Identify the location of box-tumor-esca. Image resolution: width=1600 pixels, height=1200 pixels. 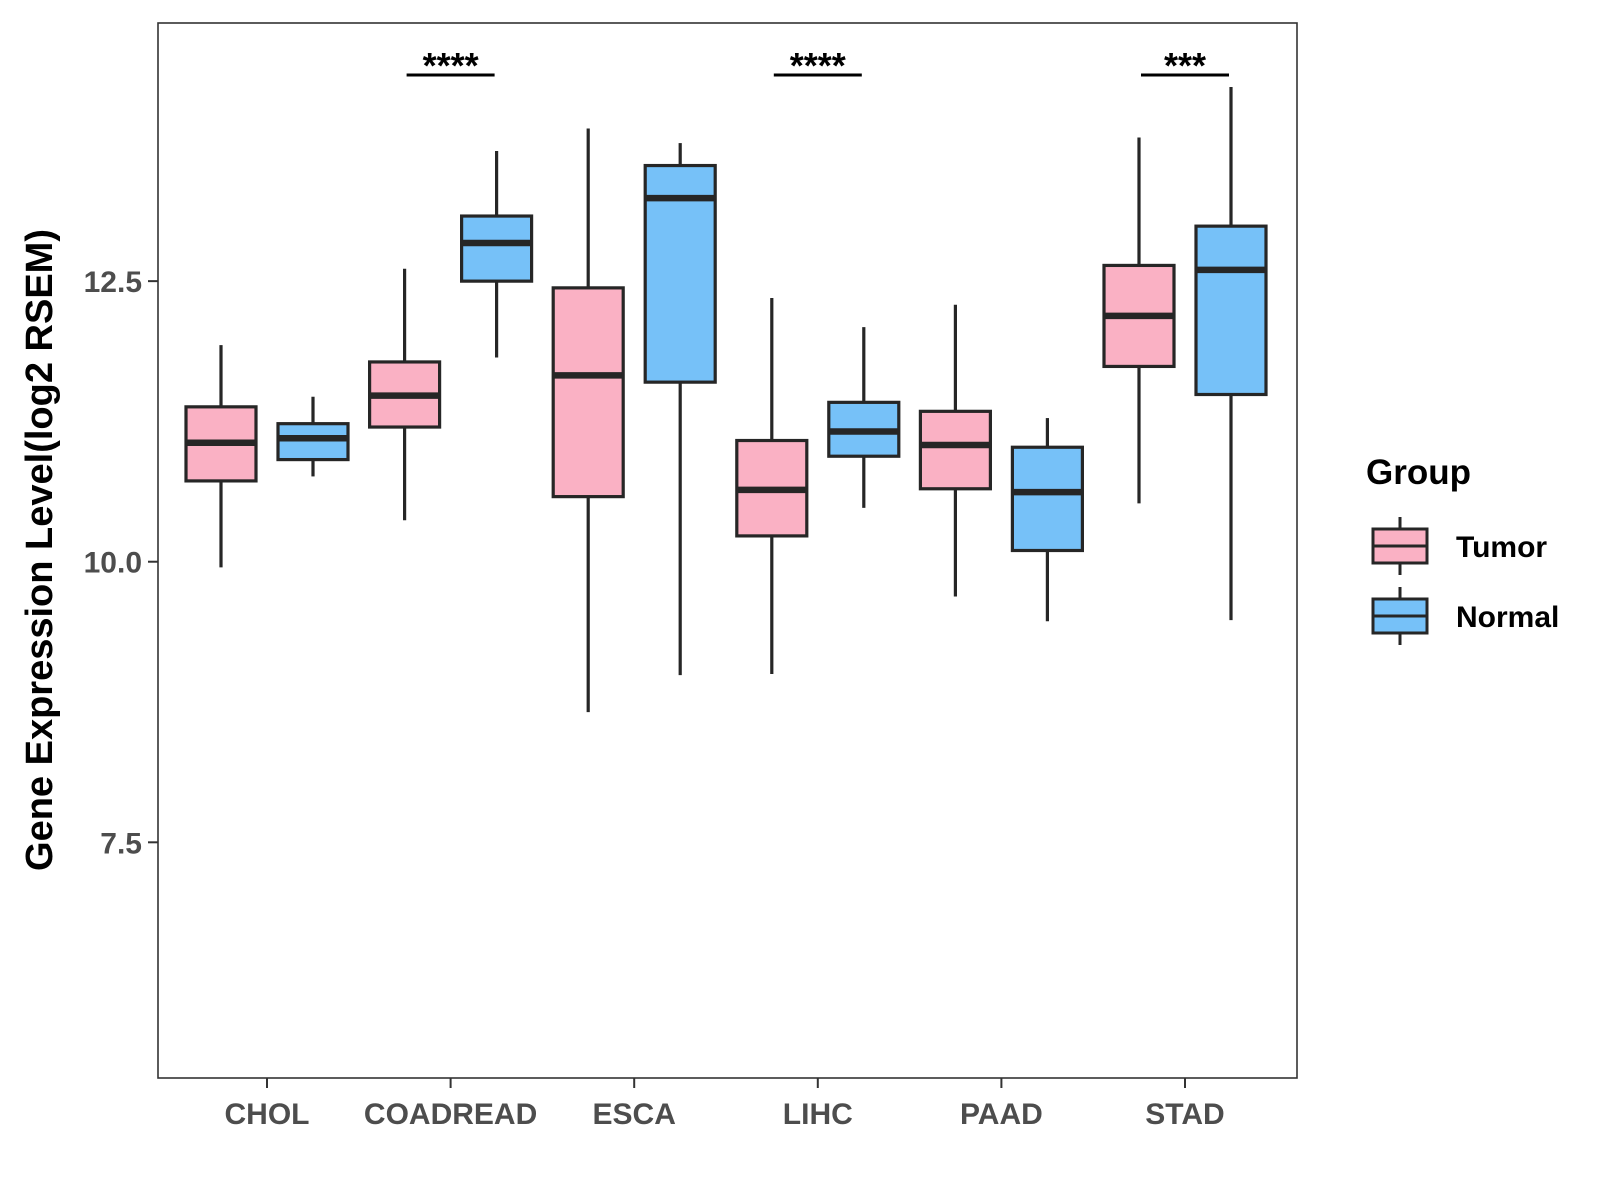
(588, 420).